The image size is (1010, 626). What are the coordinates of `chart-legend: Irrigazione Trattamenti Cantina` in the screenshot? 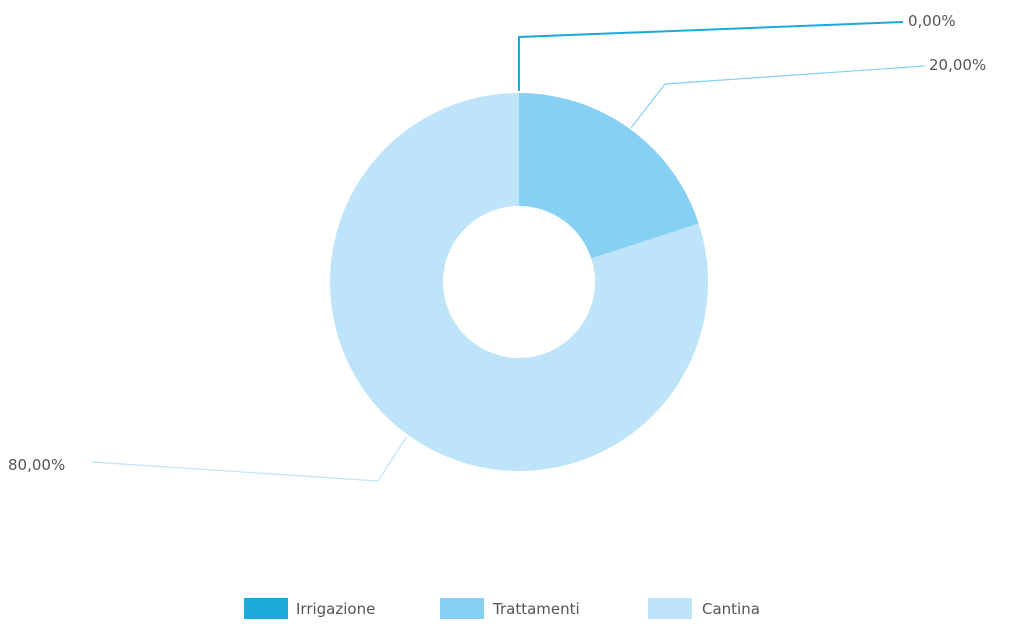 It's located at (502, 608).